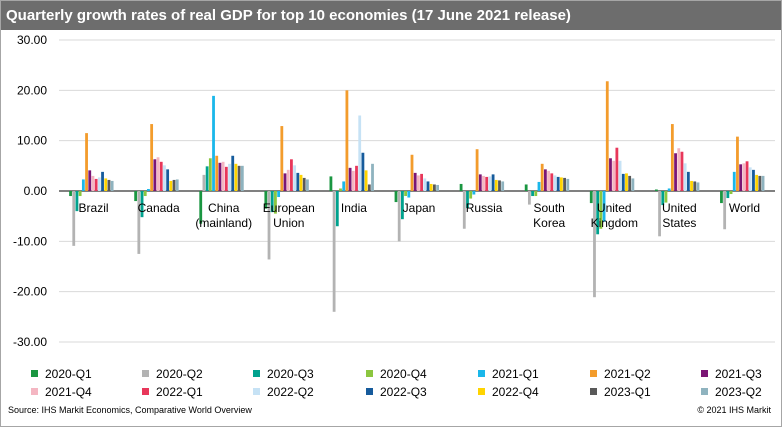 This screenshot has width=783, height=428. What do you see at coordinates (159, 208) in the screenshot?
I see `x-category-label: Canada` at bounding box center [159, 208].